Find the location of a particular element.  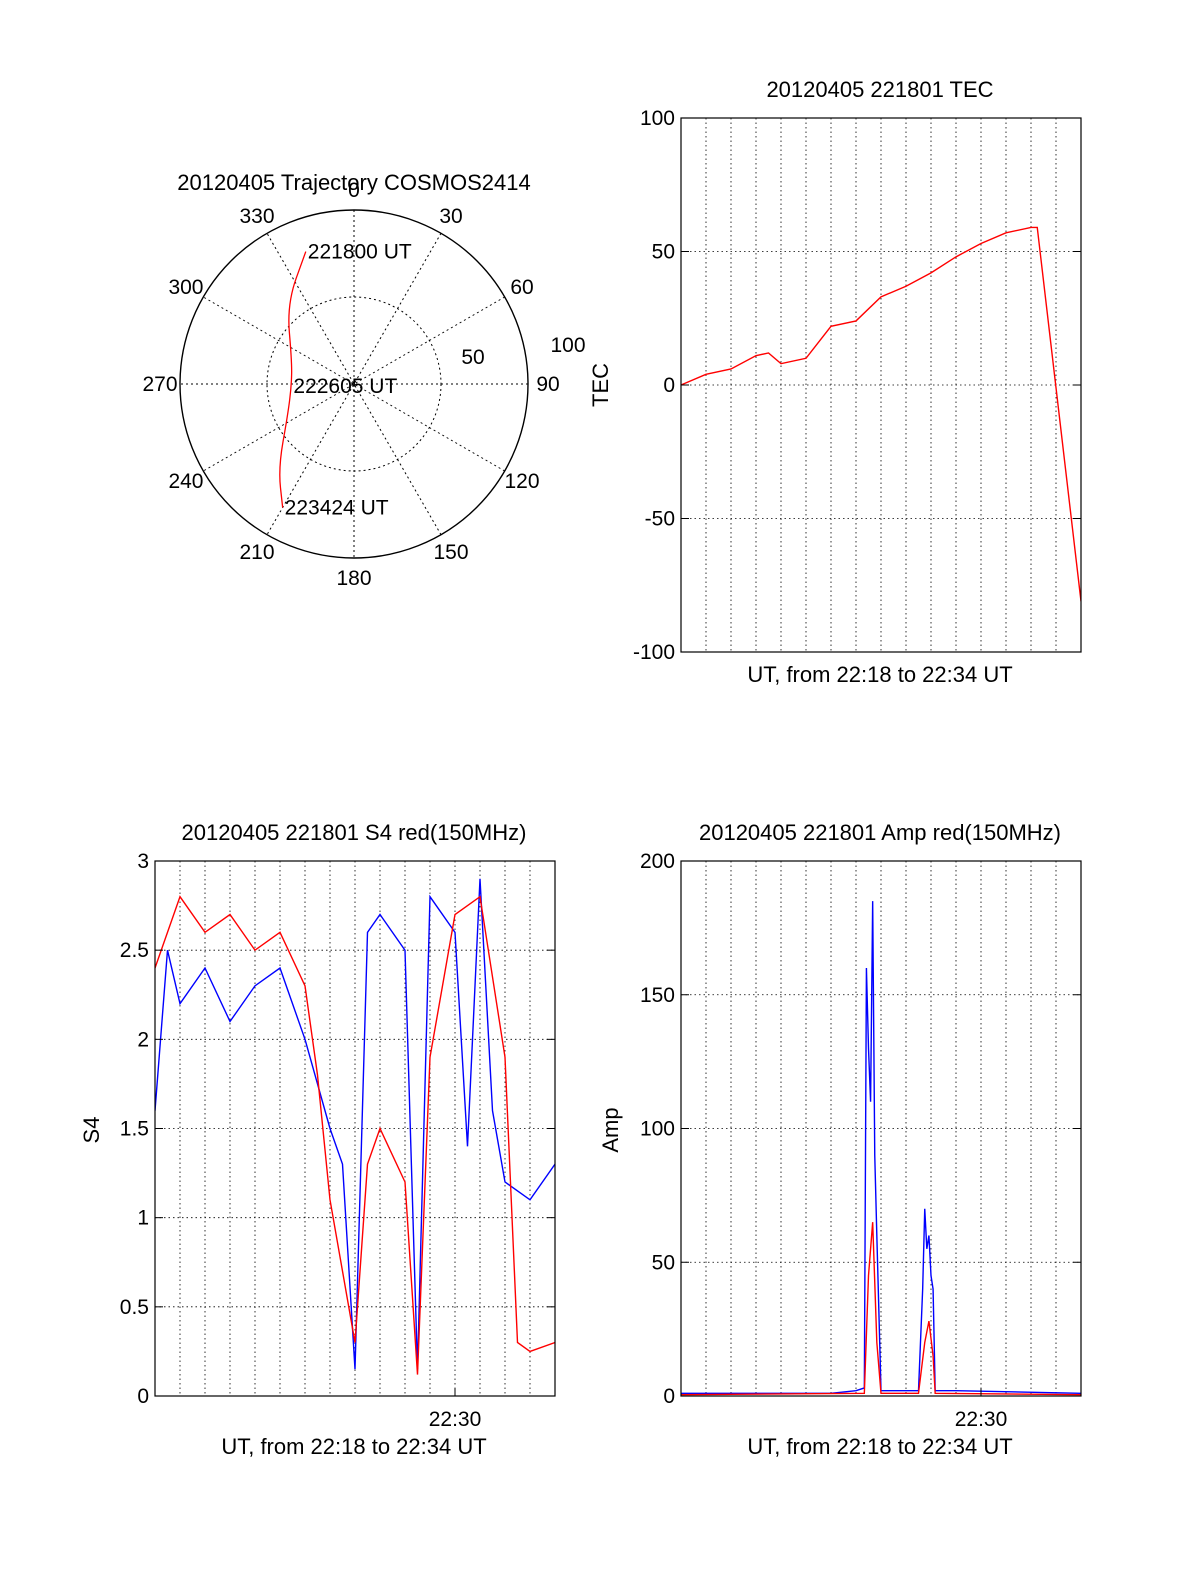

s4-series is located at coordinates (355, 1126).